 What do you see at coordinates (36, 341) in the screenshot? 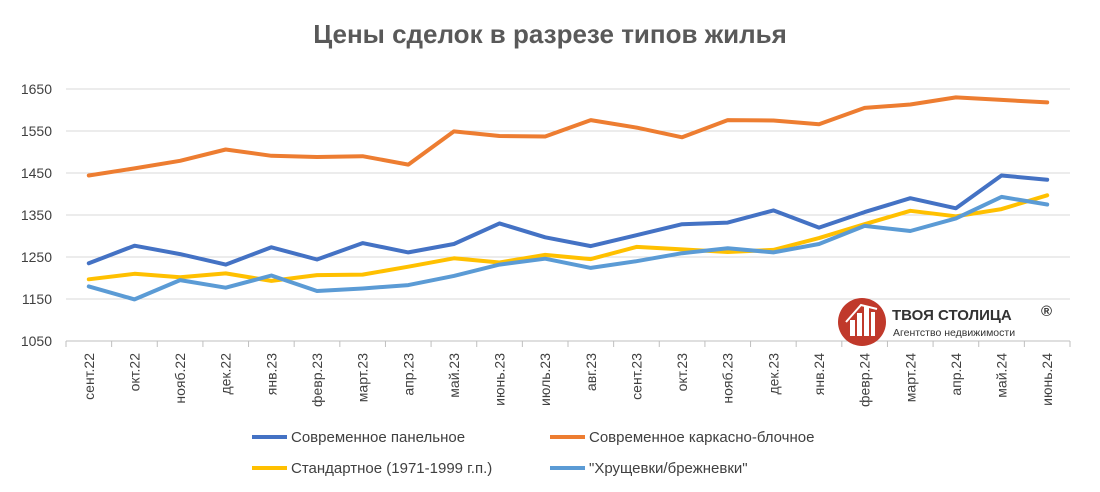
I see `y-tick-label: 1050` at bounding box center [36, 341].